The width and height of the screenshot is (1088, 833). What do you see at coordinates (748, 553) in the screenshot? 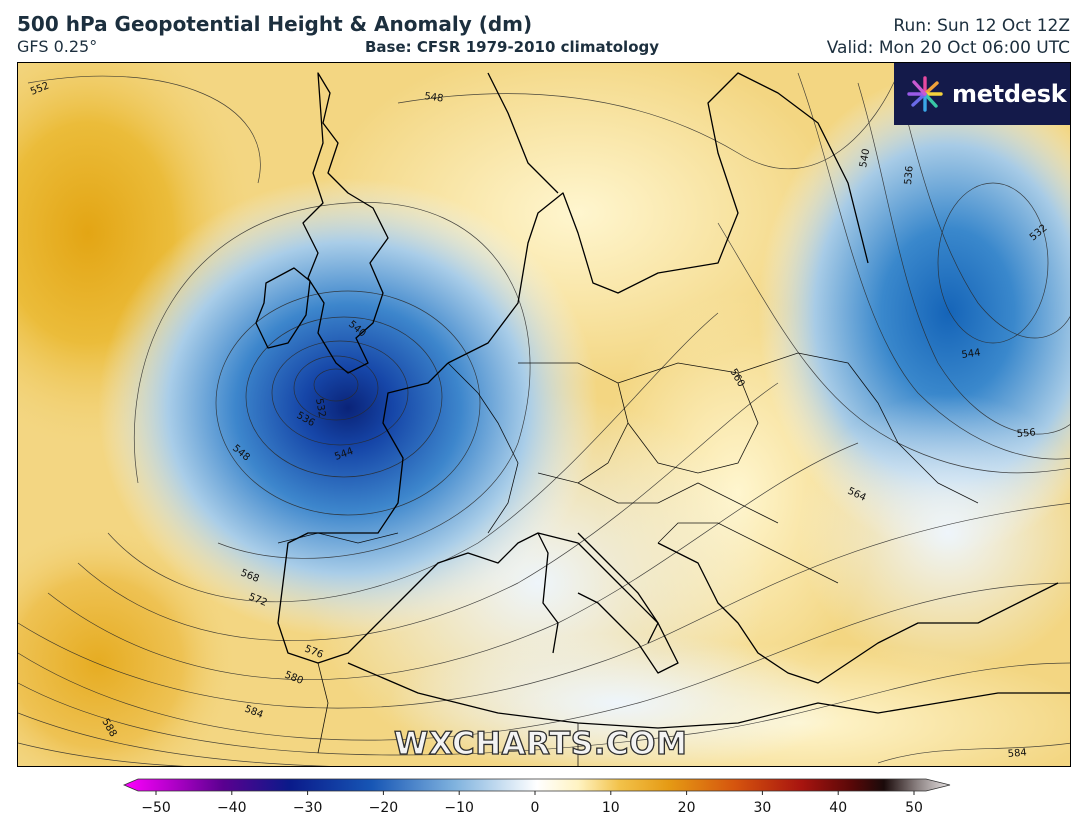
I see `border-balkans` at bounding box center [748, 553].